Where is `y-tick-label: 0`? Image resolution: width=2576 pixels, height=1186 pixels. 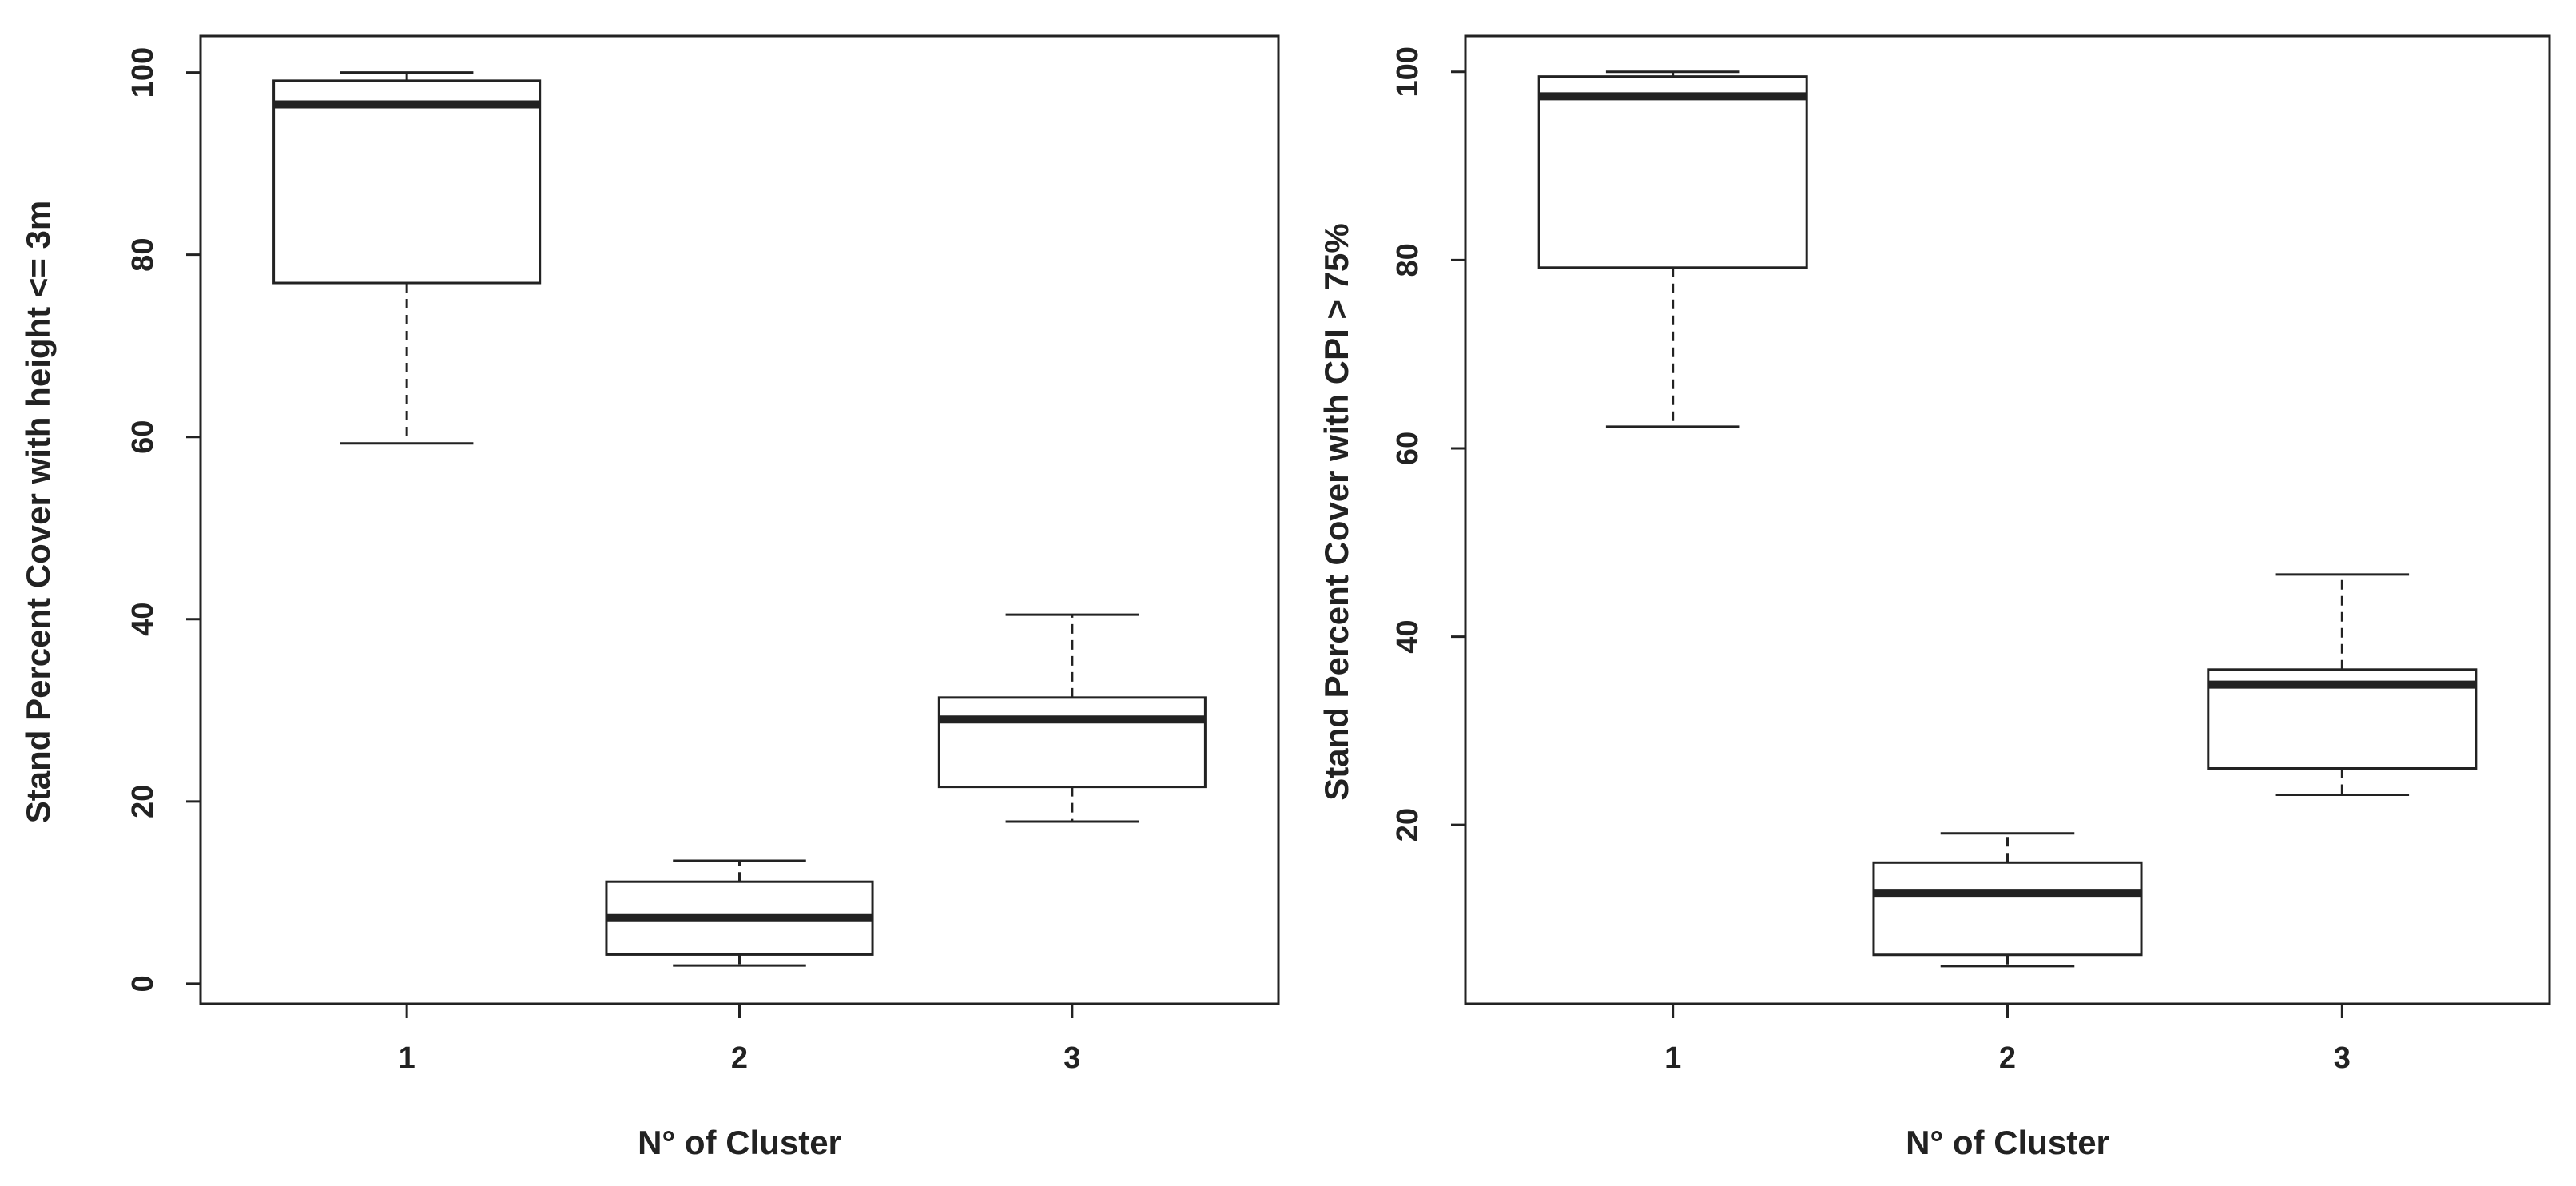
y-tick-label: 0 is located at coordinates (143, 983).